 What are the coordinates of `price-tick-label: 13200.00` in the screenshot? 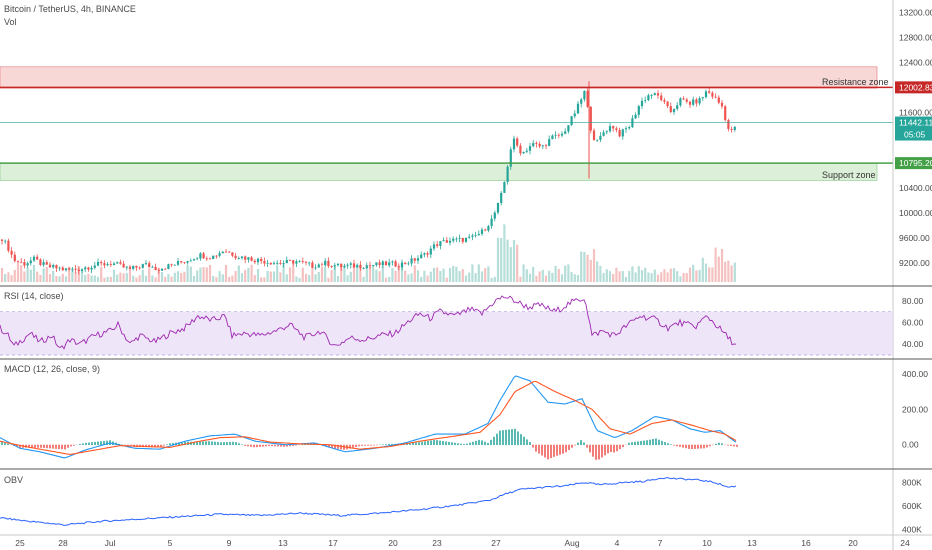 It's located at (915, 12).